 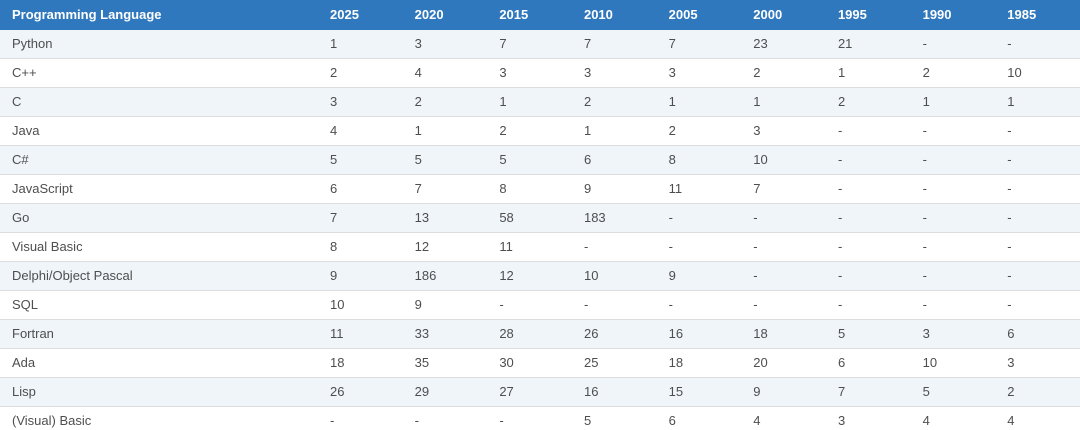 I want to click on rank-cell: 33, so click(x=445, y=334).